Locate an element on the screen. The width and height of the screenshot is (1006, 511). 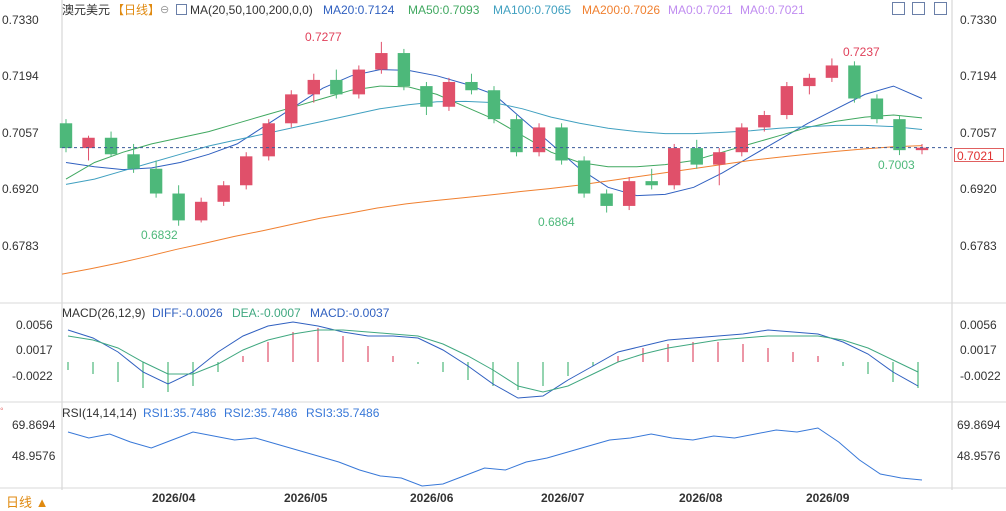
macd-diff-line is located at coordinates (493, 360).